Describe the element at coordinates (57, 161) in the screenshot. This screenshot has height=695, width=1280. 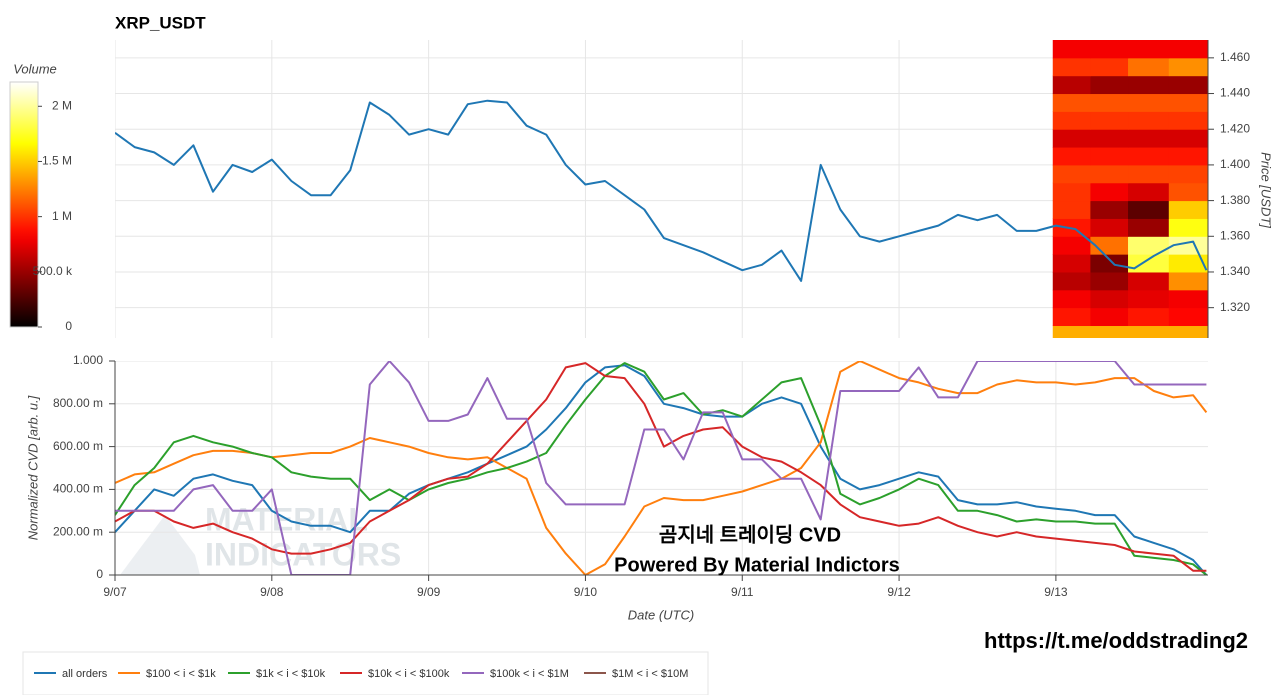
I see `colorbar-tick-label: 1.5 M` at that location.